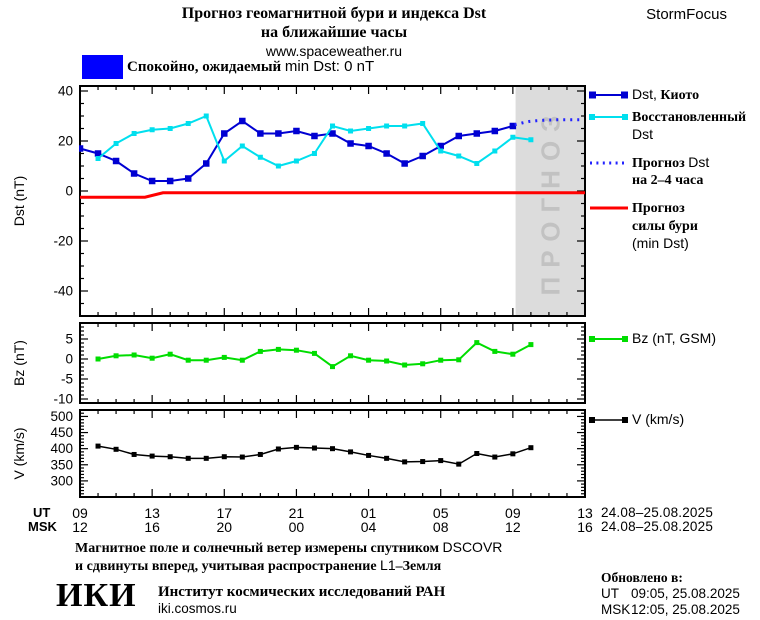 Image resolution: width=760 pixels, height=620 pixels. Describe the element at coordinates (642, 577) in the screenshot. I see `updated-title: Обновлено в:` at that location.